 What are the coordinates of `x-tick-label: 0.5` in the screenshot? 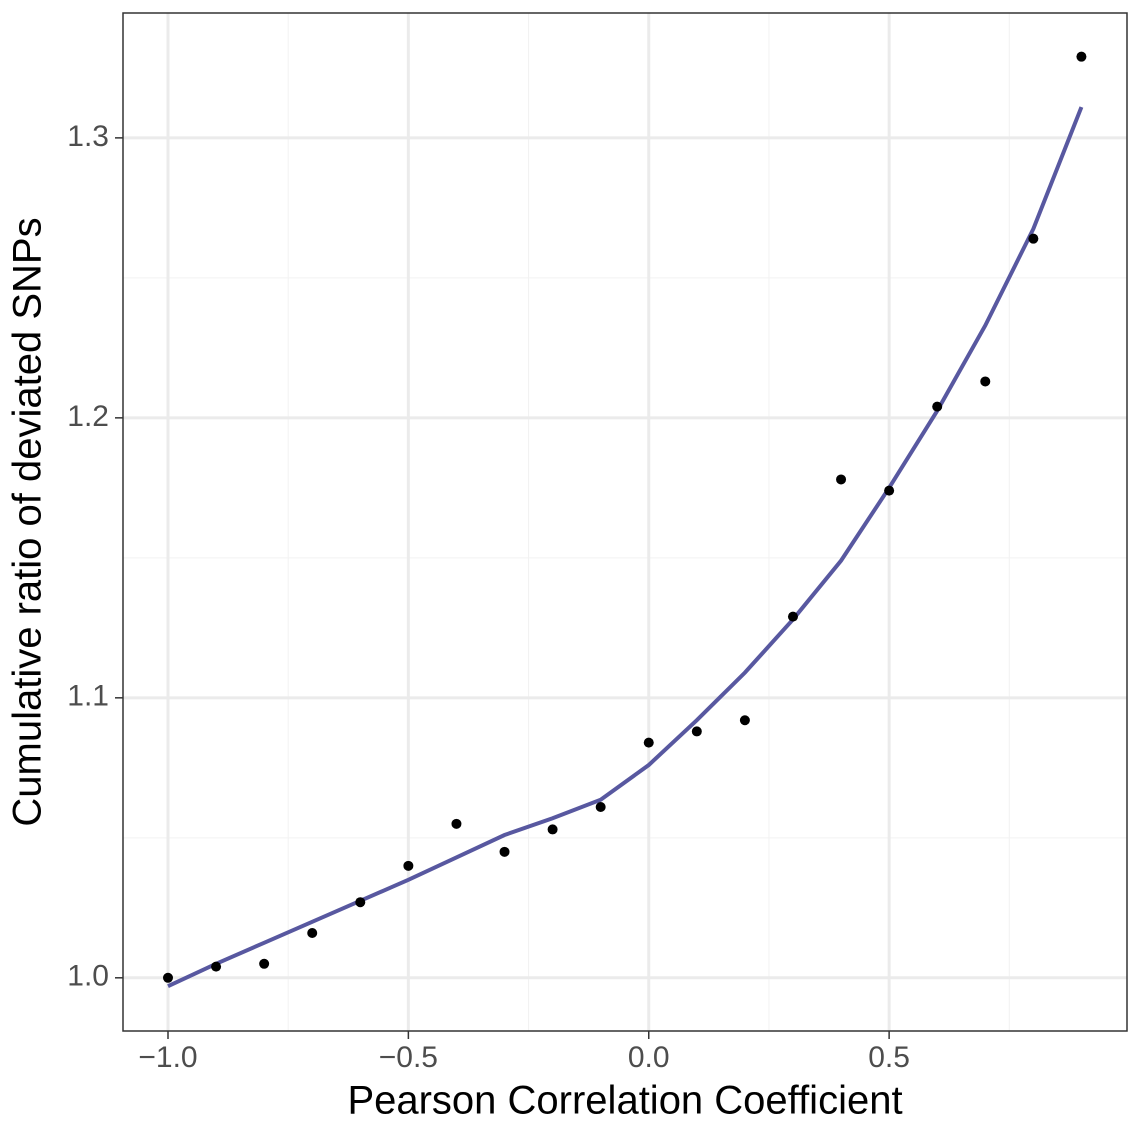 It's located at (889, 1057).